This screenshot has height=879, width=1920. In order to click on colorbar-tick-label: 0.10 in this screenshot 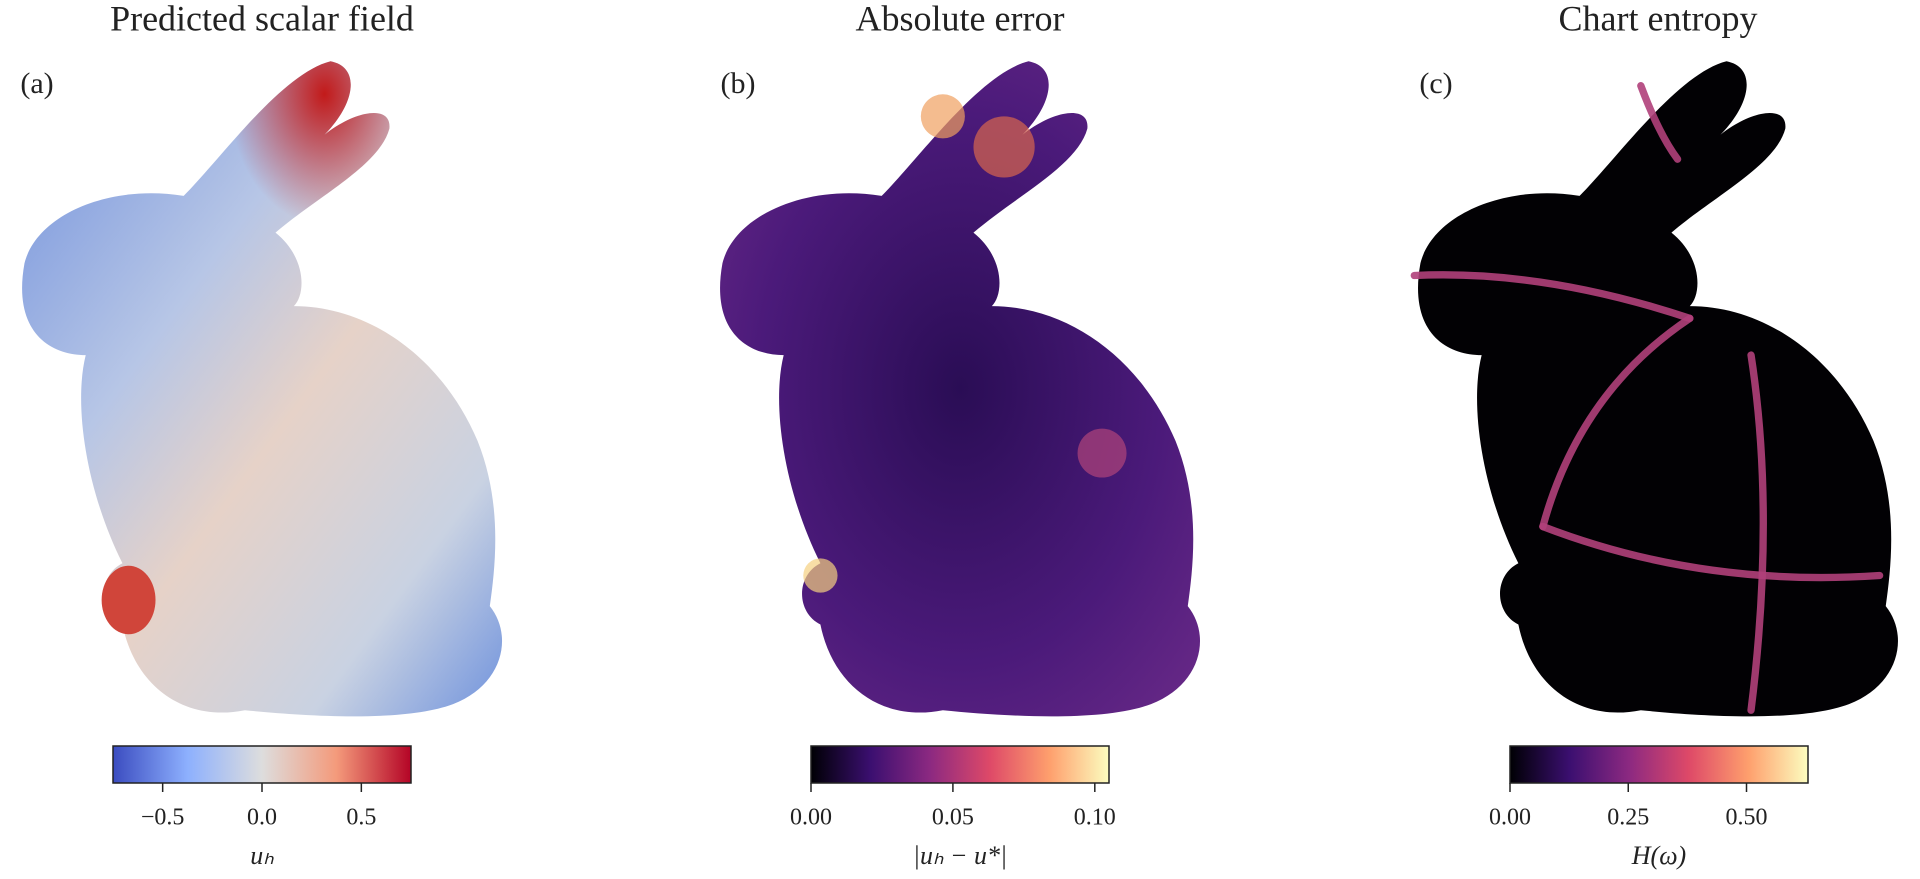, I will do `click(1095, 818)`.